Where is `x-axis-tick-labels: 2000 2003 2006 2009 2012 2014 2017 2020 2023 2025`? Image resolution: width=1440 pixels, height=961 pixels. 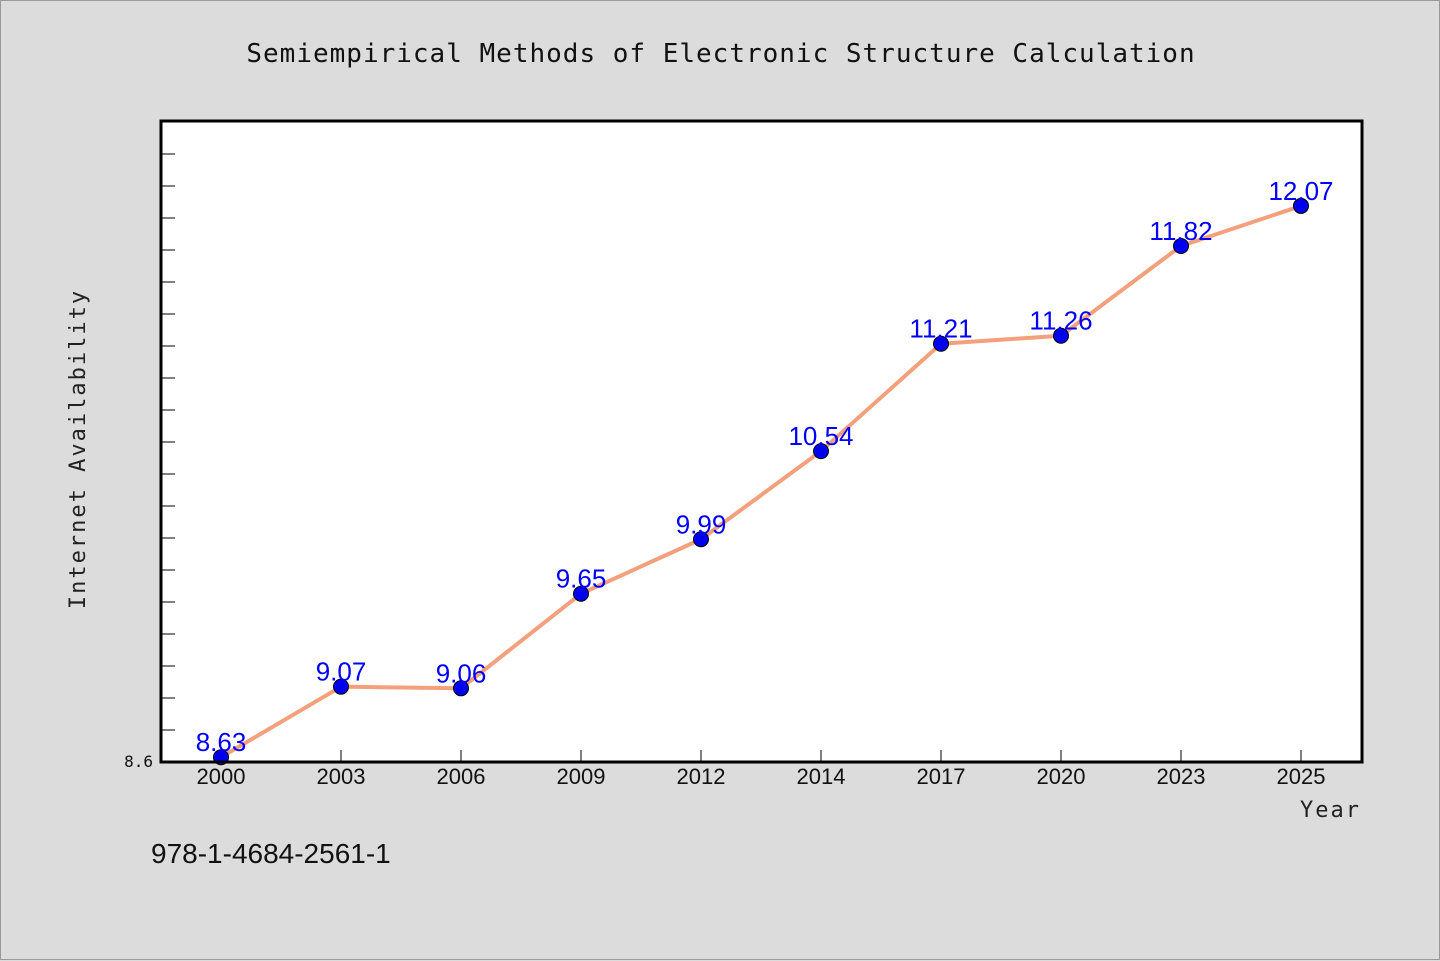
x-axis-tick-labels: 2000 2003 2006 2009 2012 2014 2017 2020 2023 2025 is located at coordinates (761, 776).